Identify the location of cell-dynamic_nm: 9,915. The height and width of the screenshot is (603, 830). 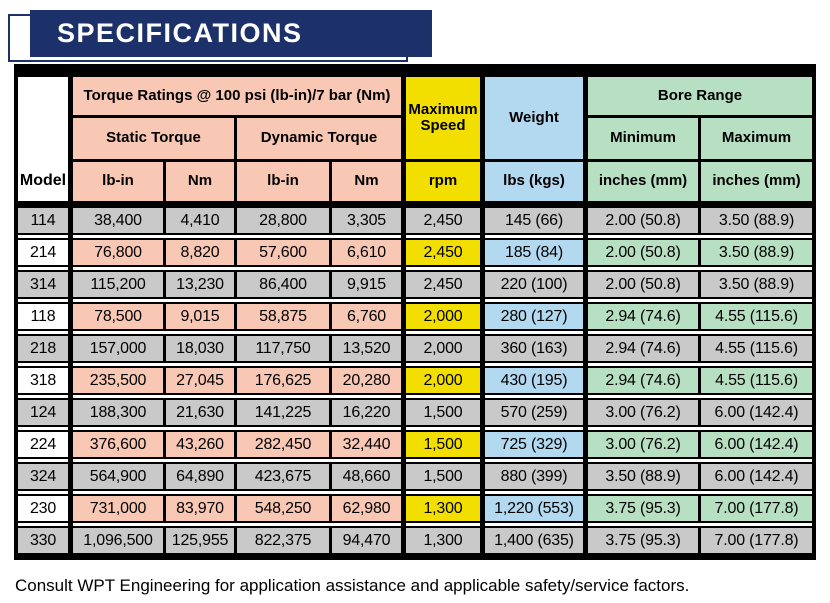
(365, 284).